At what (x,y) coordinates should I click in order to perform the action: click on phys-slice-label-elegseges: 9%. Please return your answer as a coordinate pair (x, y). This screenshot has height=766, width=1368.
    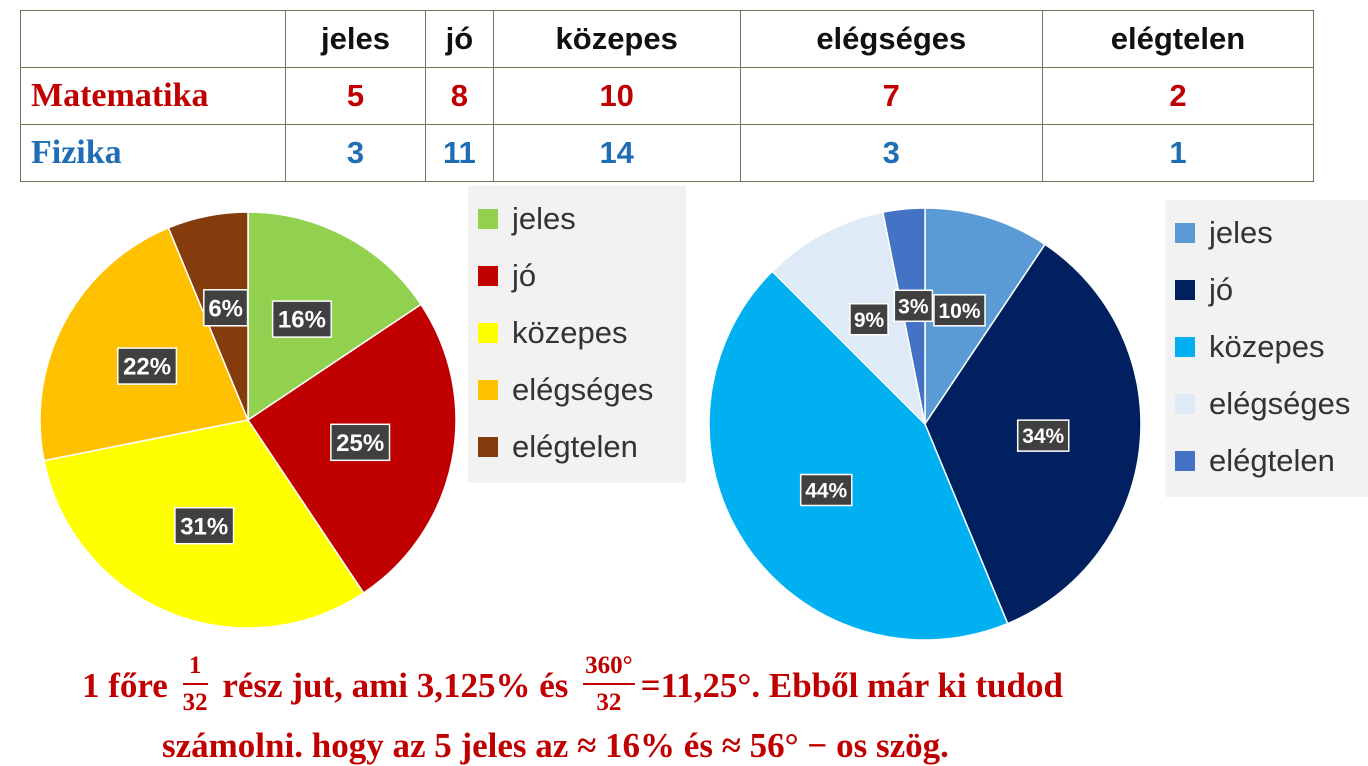
    Looking at the image, I should click on (869, 319).